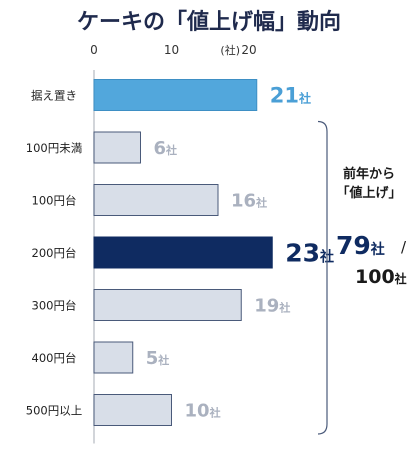 This screenshot has width=419, height=454. What do you see at coordinates (230, 50) in the screenshot?
I see `x-unit-label: (社)` at bounding box center [230, 50].